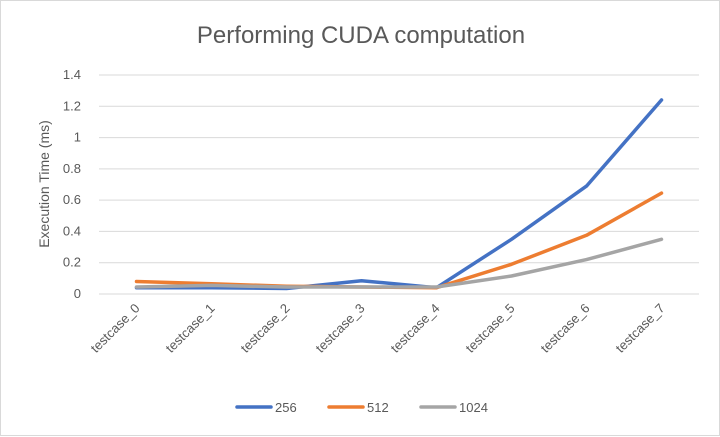  What do you see at coordinates (115, 328) in the screenshot?
I see `x-tick-label: testcase_0` at bounding box center [115, 328].